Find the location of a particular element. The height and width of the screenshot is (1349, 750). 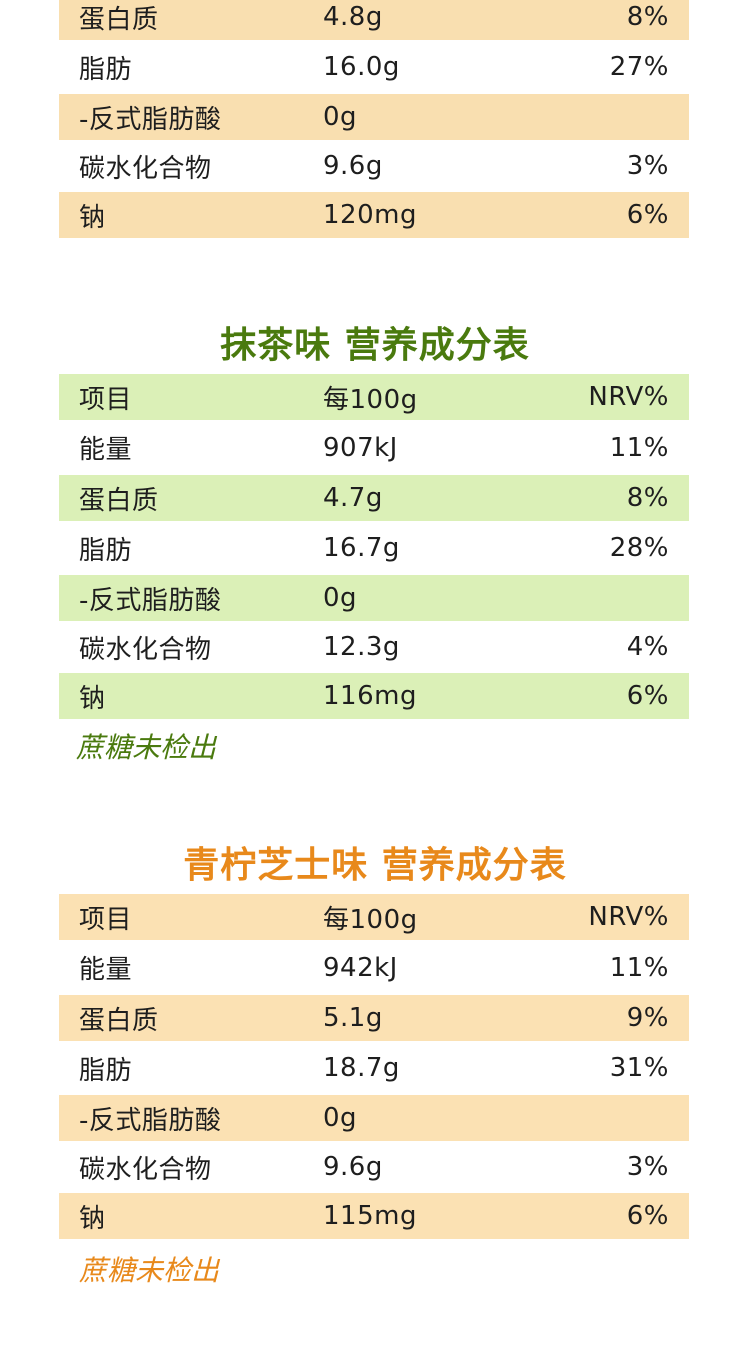

row-value: 4.7g is located at coordinates (353, 498).